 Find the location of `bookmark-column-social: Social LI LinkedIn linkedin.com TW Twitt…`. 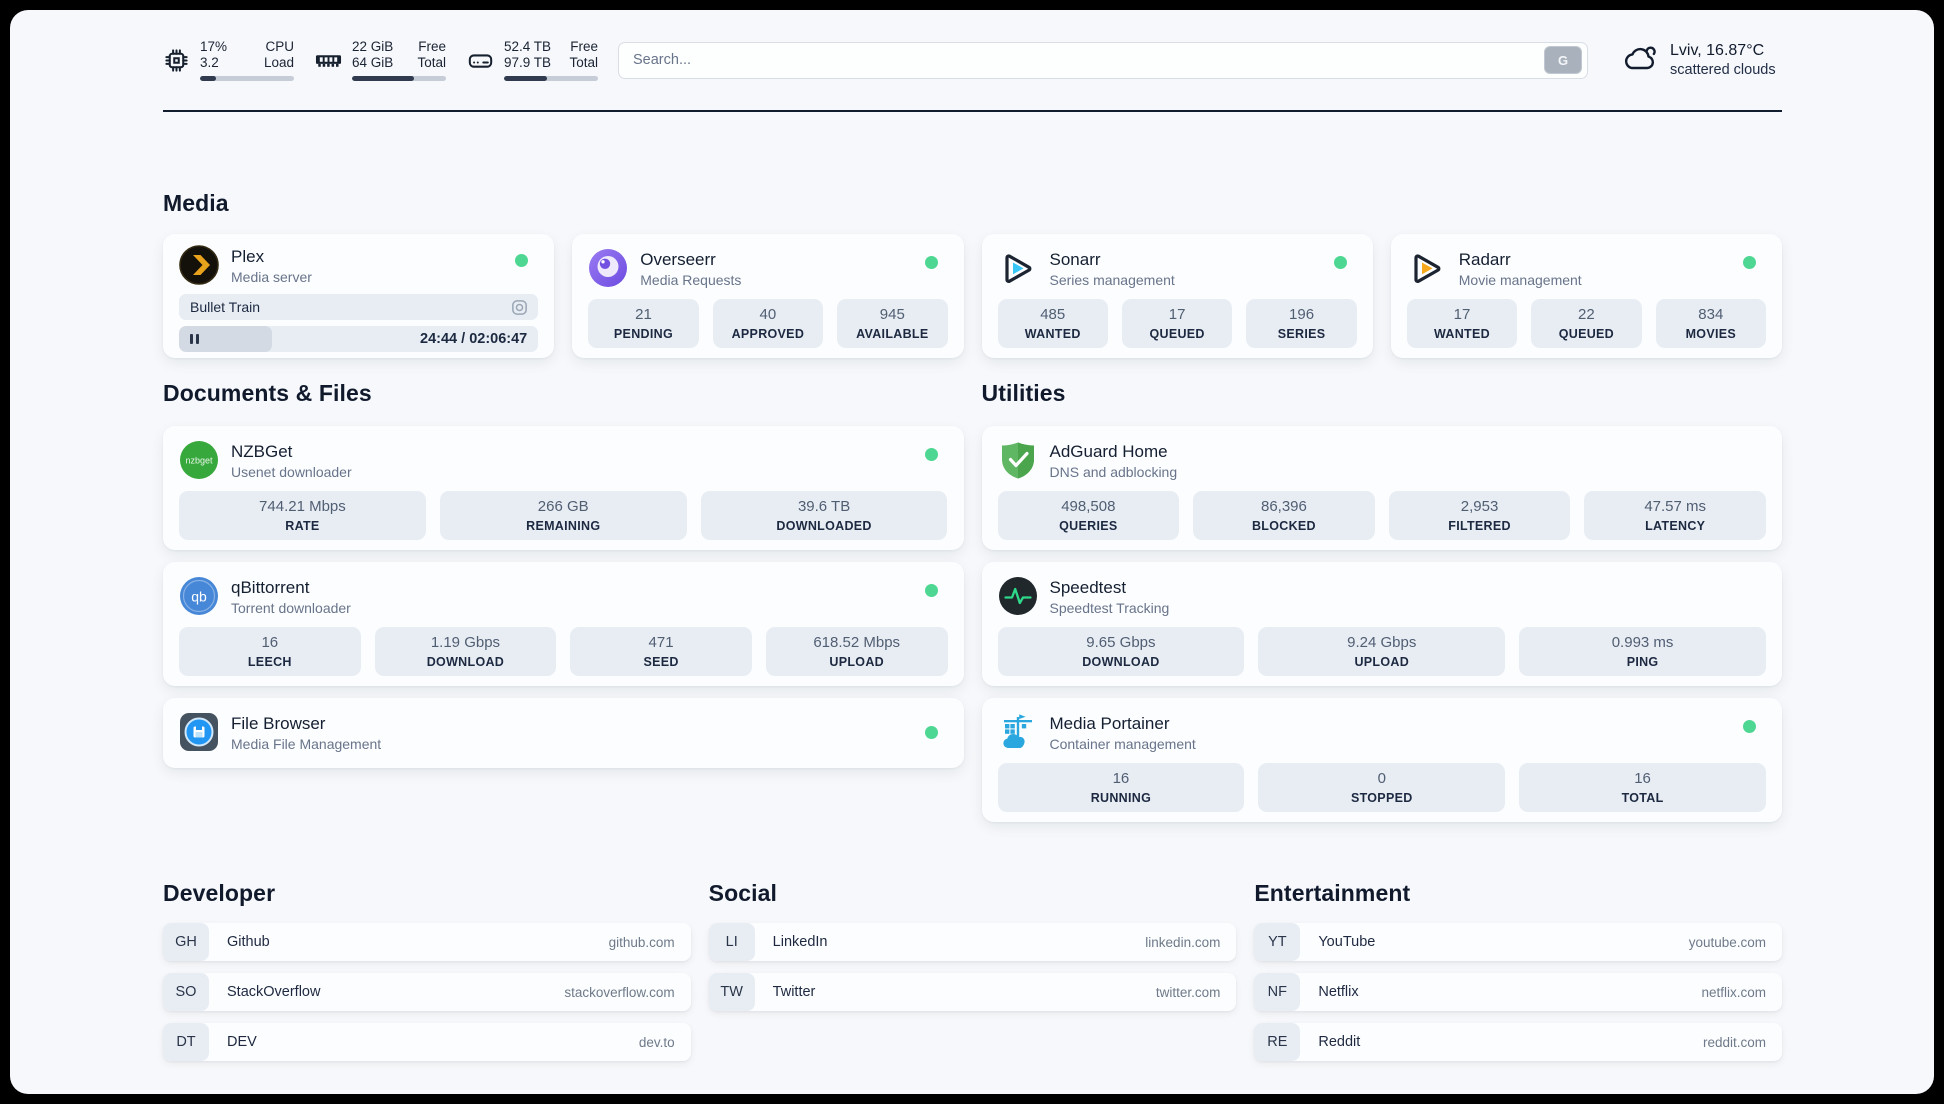

bookmark-column-social: Social LI LinkedIn linkedin.com TW Twitt… is located at coordinates (972, 970).